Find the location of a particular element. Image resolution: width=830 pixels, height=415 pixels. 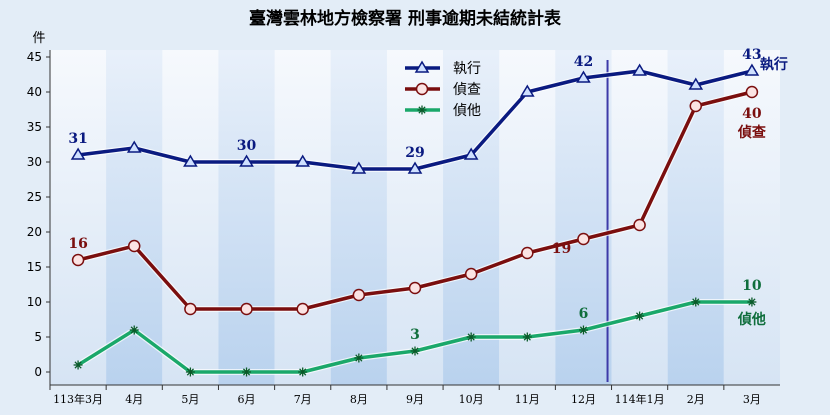

data-label: 6 is located at coordinates (584, 314).